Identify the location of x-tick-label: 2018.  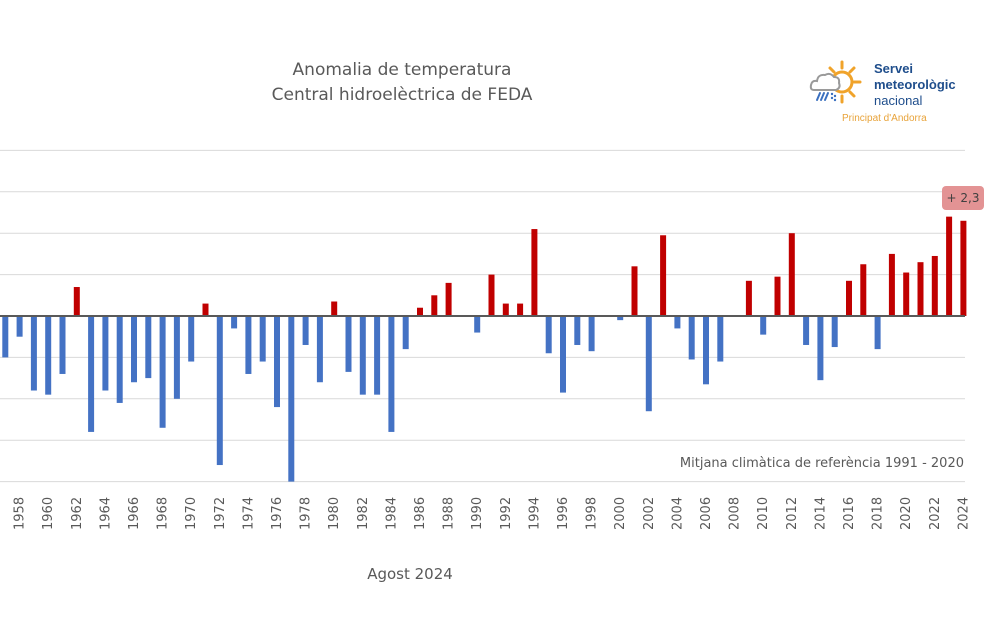
(878, 513).